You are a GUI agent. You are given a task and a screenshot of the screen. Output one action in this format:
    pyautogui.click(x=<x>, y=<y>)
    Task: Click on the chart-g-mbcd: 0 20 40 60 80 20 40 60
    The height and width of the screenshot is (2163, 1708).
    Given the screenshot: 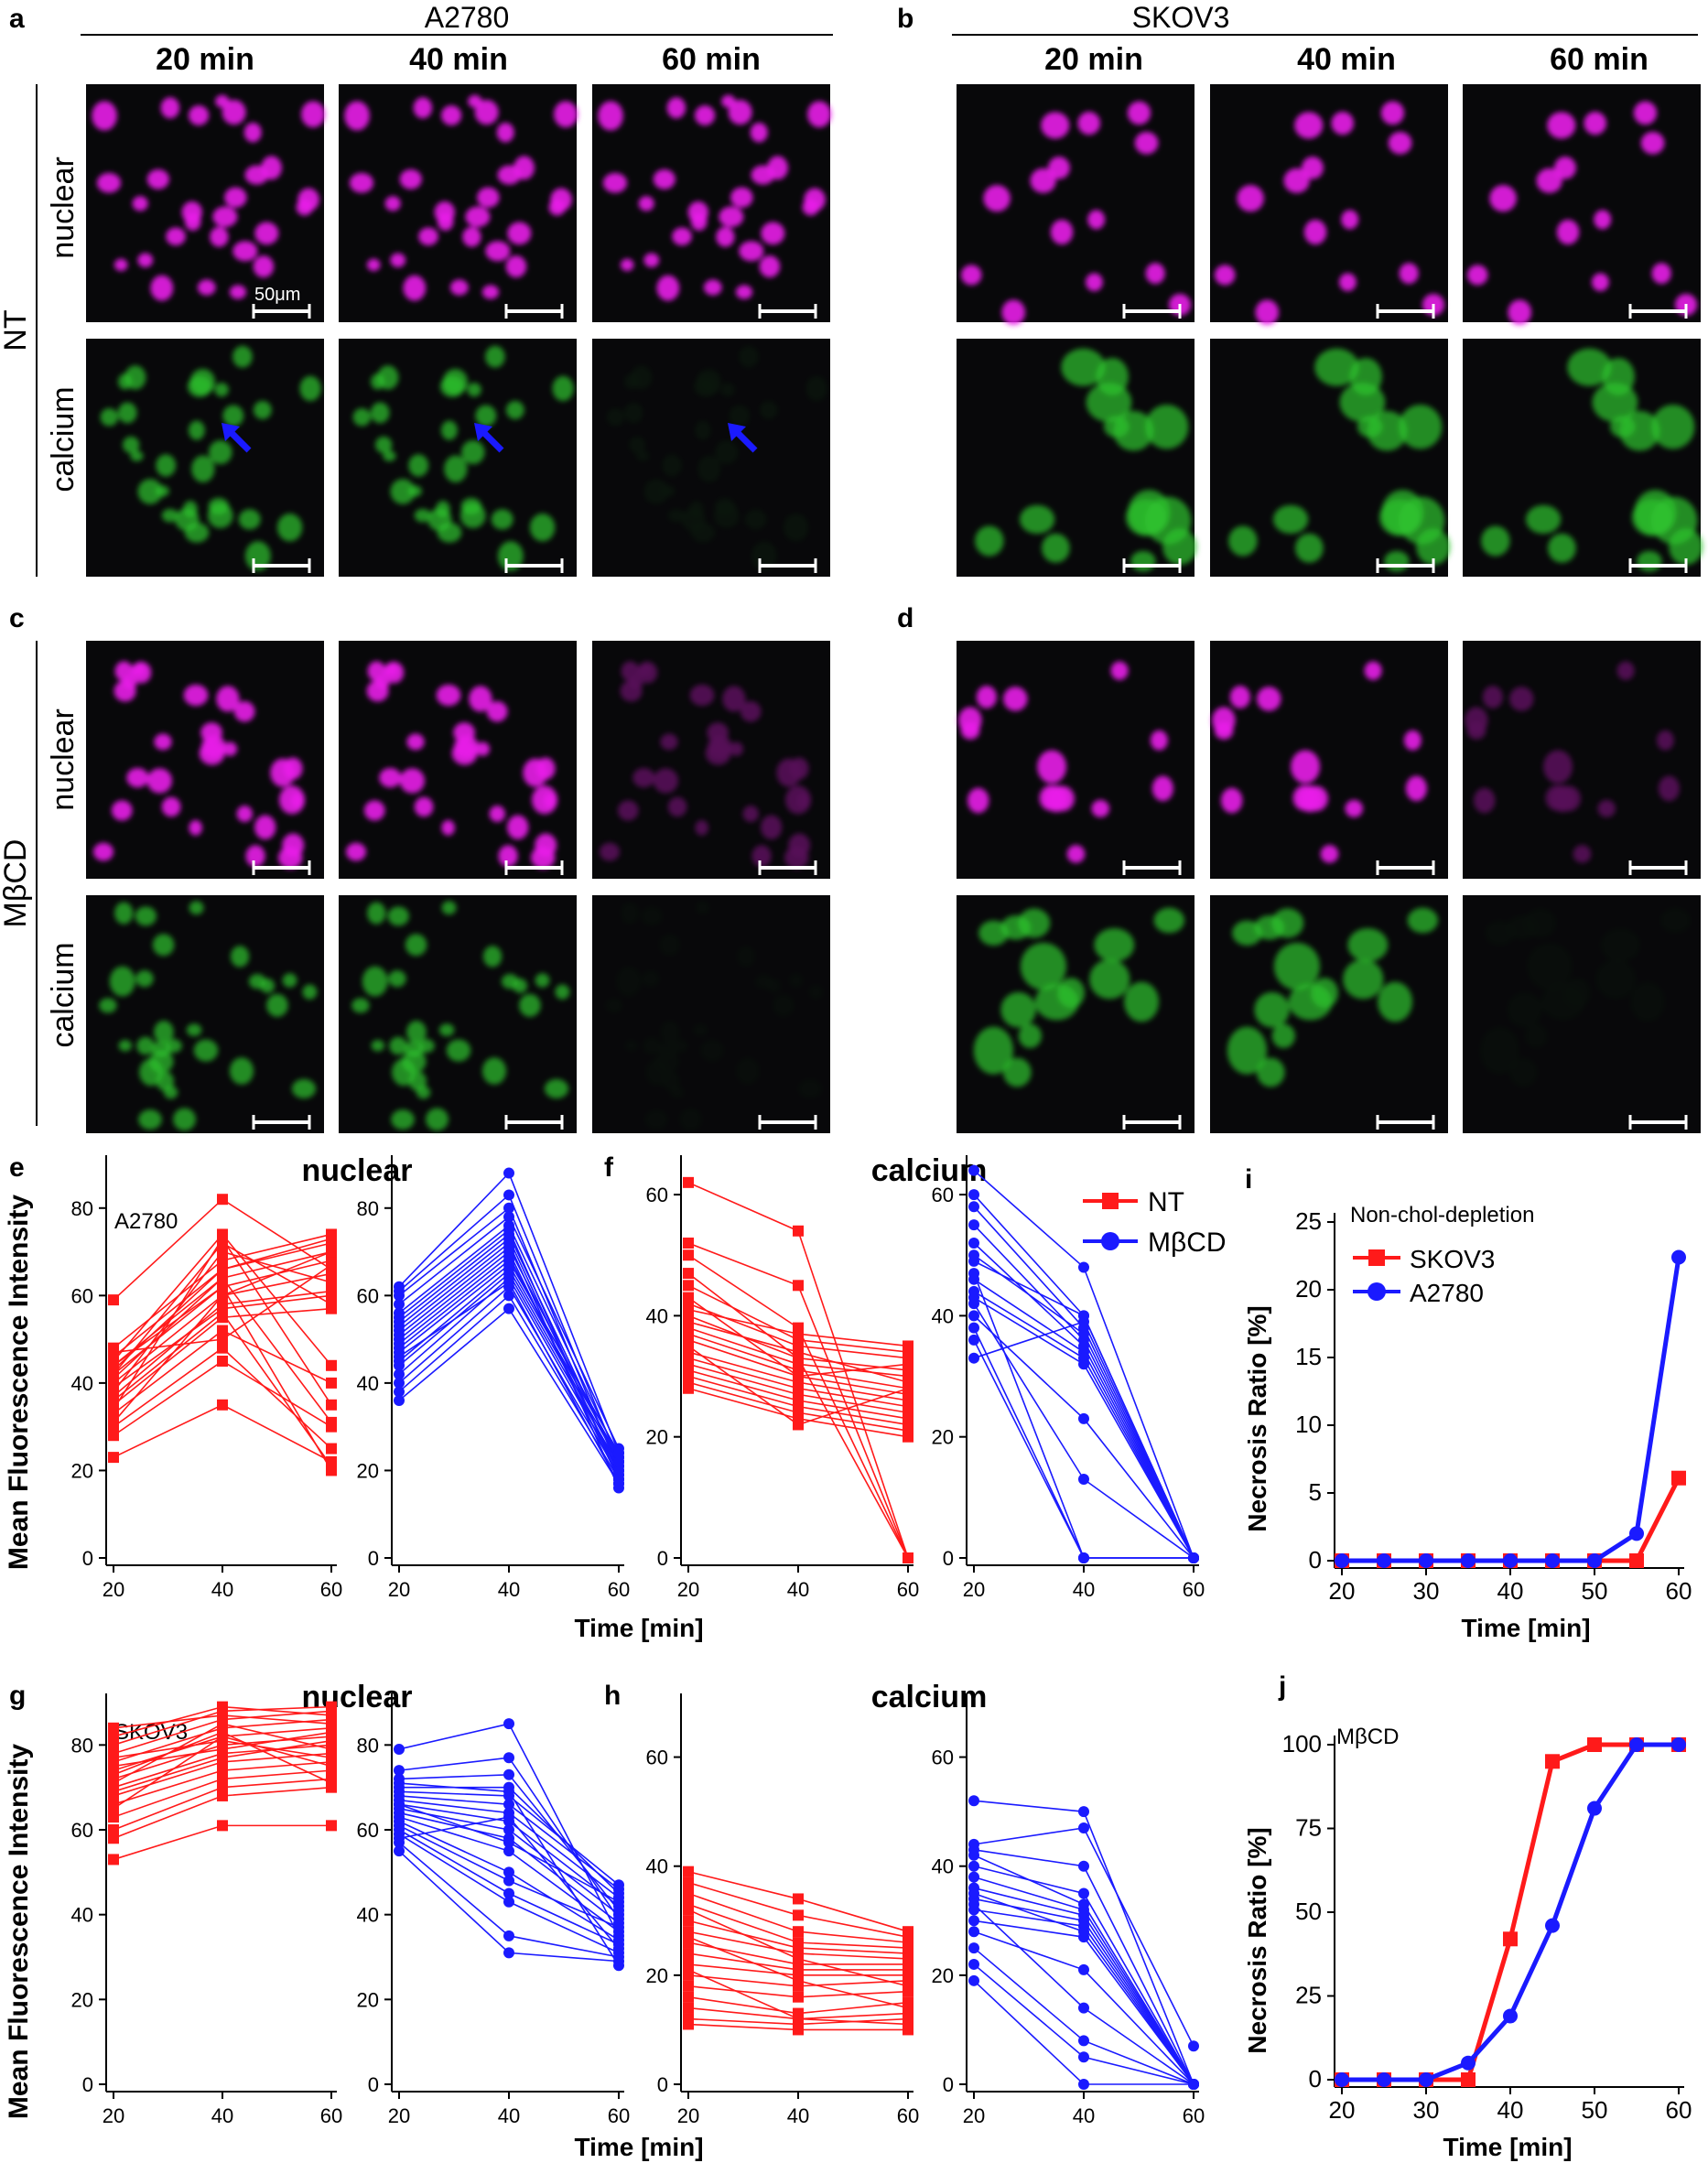 What is the action you would take?
    pyautogui.click(x=493, y=1910)
    